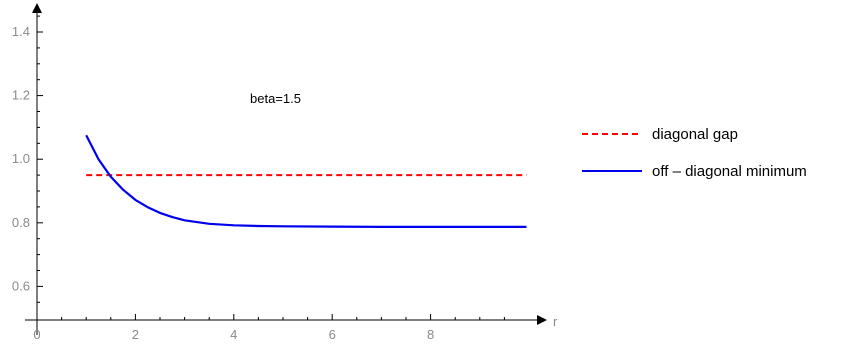 The height and width of the screenshot is (350, 855). Describe the element at coordinates (729, 171) in the screenshot. I see `legend-label-off-diagonal-minimum: off – diagonal minimum` at that location.